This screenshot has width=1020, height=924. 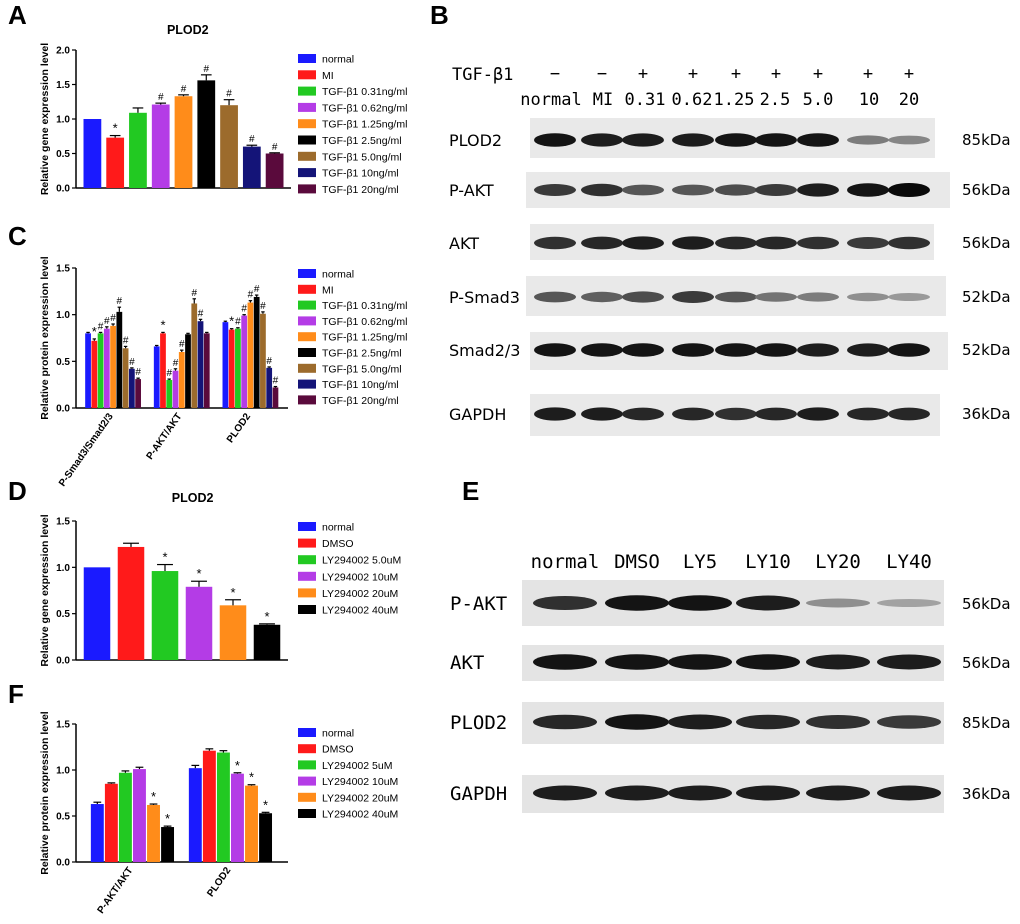 I want to click on f-significance-mark: *, so click(x=265, y=804).